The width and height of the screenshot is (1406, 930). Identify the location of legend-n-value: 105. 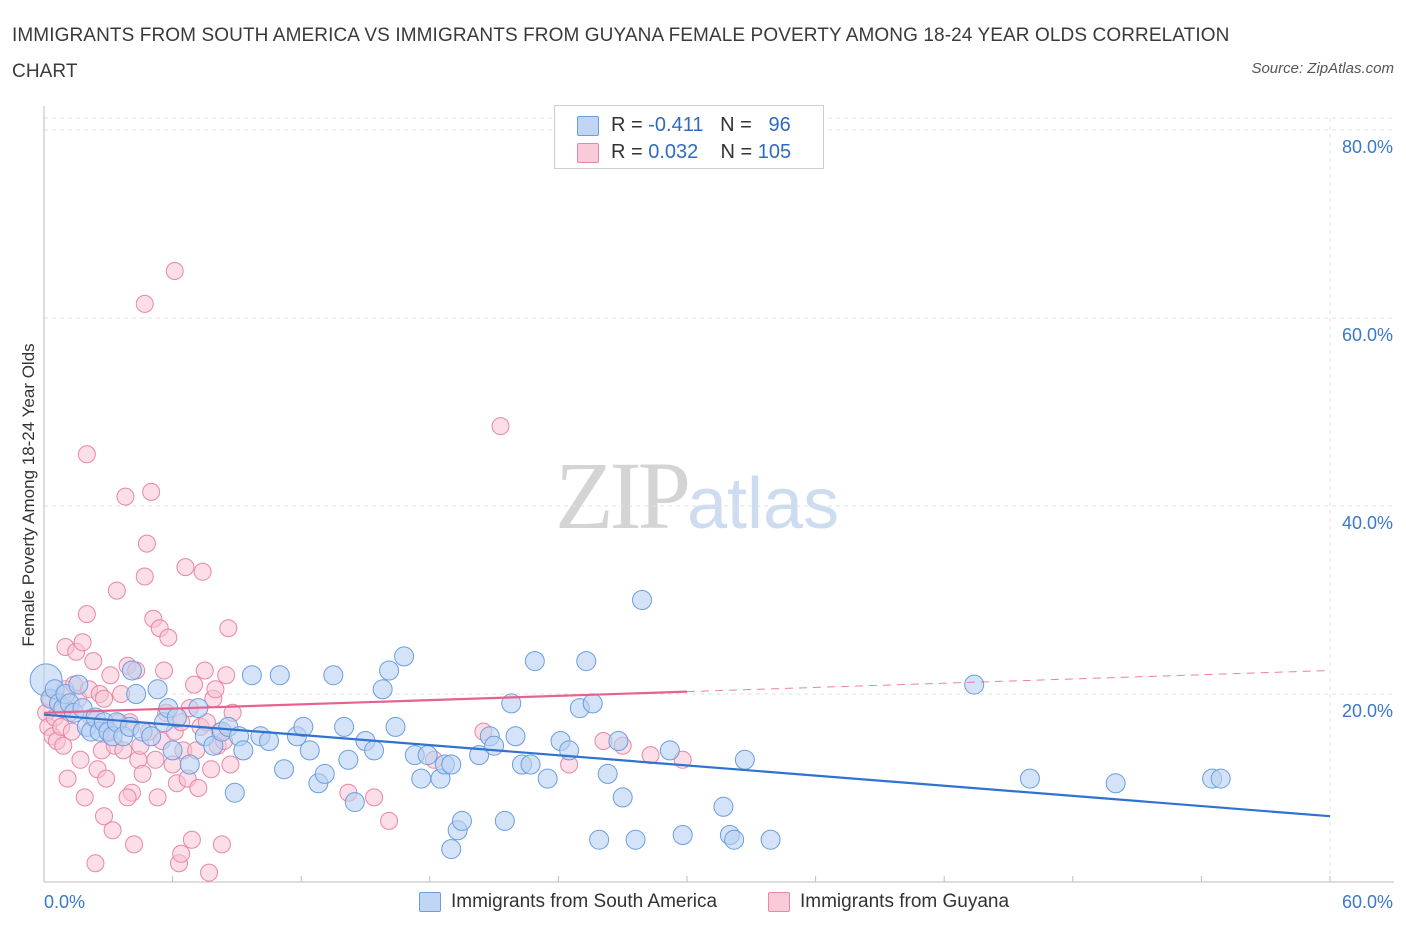
(774, 152).